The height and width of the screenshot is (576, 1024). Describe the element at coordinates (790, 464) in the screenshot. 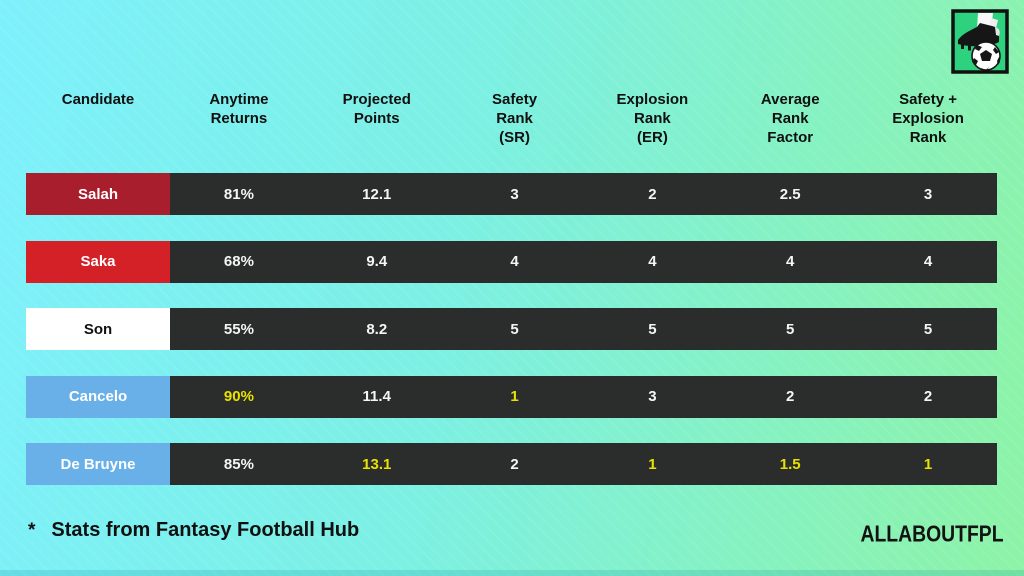

I see `stat-average-rank-factor: 1.5` at that location.